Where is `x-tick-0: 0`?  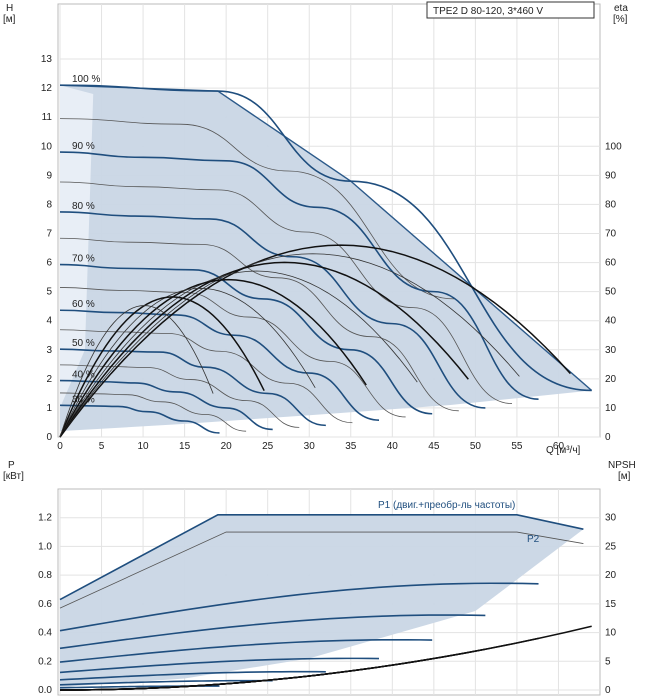
x-tick-0: 0 is located at coordinates (60, 446).